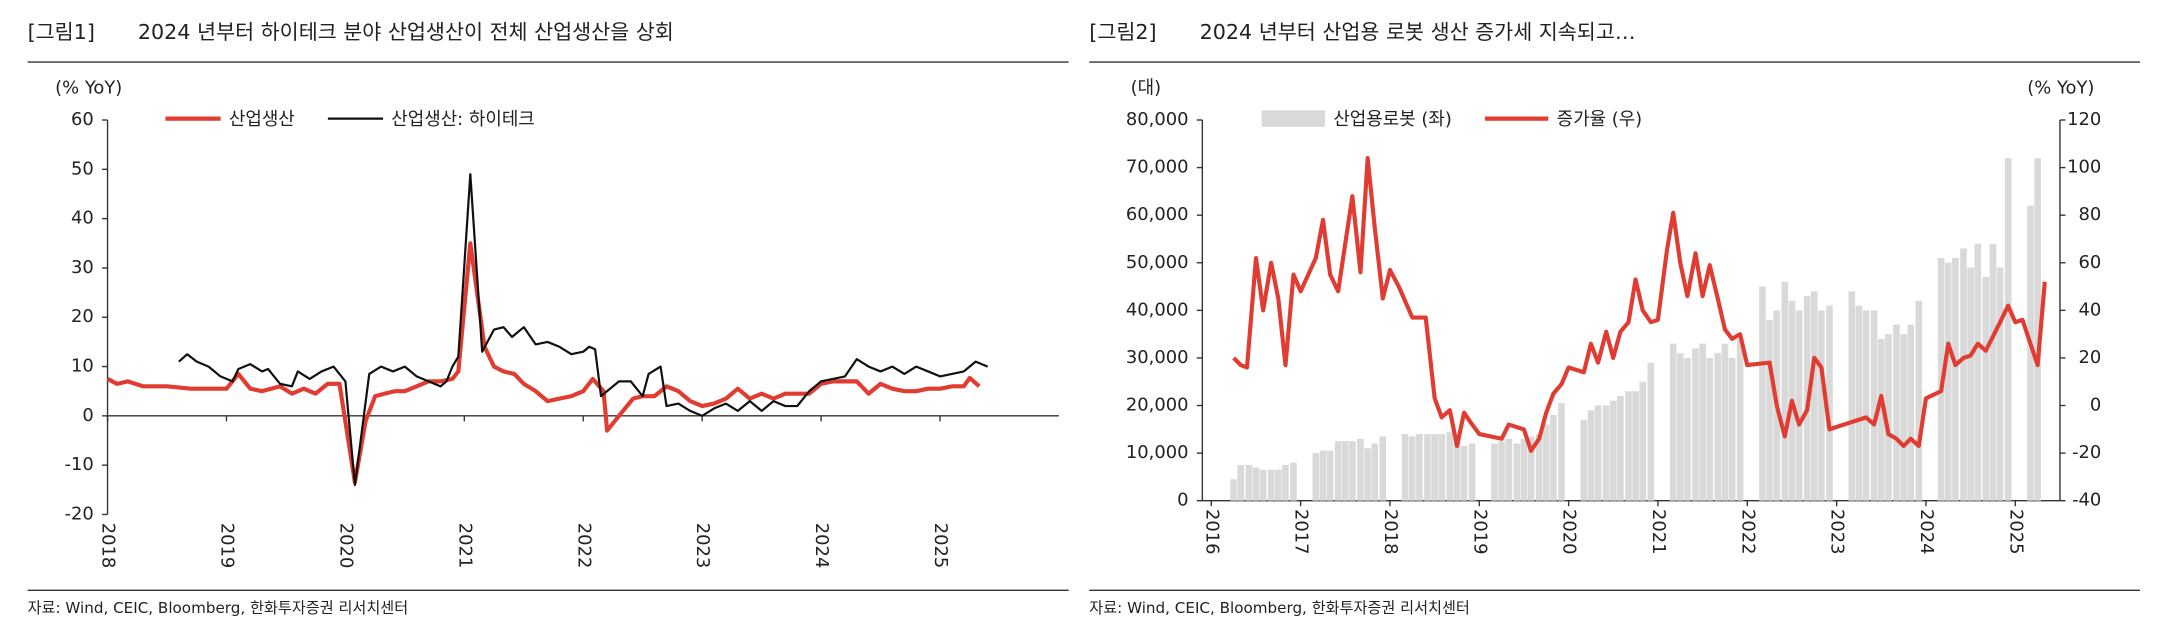 The image size is (2162, 640). What do you see at coordinates (2084, 119) in the screenshot?
I see `y2-tick-label: 120` at bounding box center [2084, 119].